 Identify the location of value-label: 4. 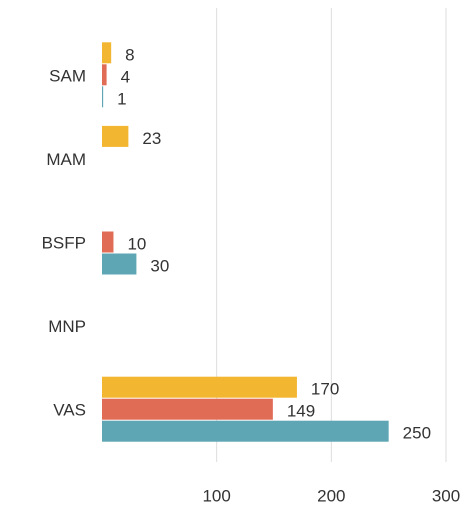
(125, 76).